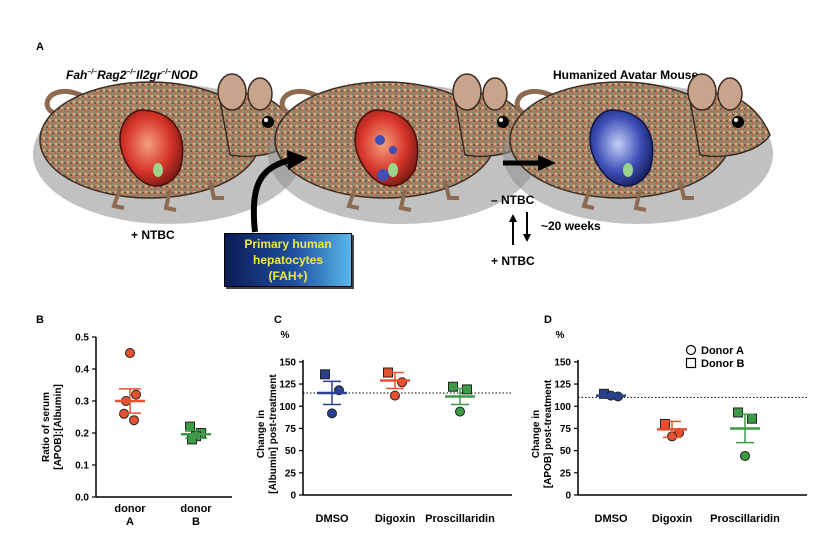  What do you see at coordinates (626, 75) in the screenshot?
I see `humanized-mouse-label: Humanized Avatar Mouse` at bounding box center [626, 75].